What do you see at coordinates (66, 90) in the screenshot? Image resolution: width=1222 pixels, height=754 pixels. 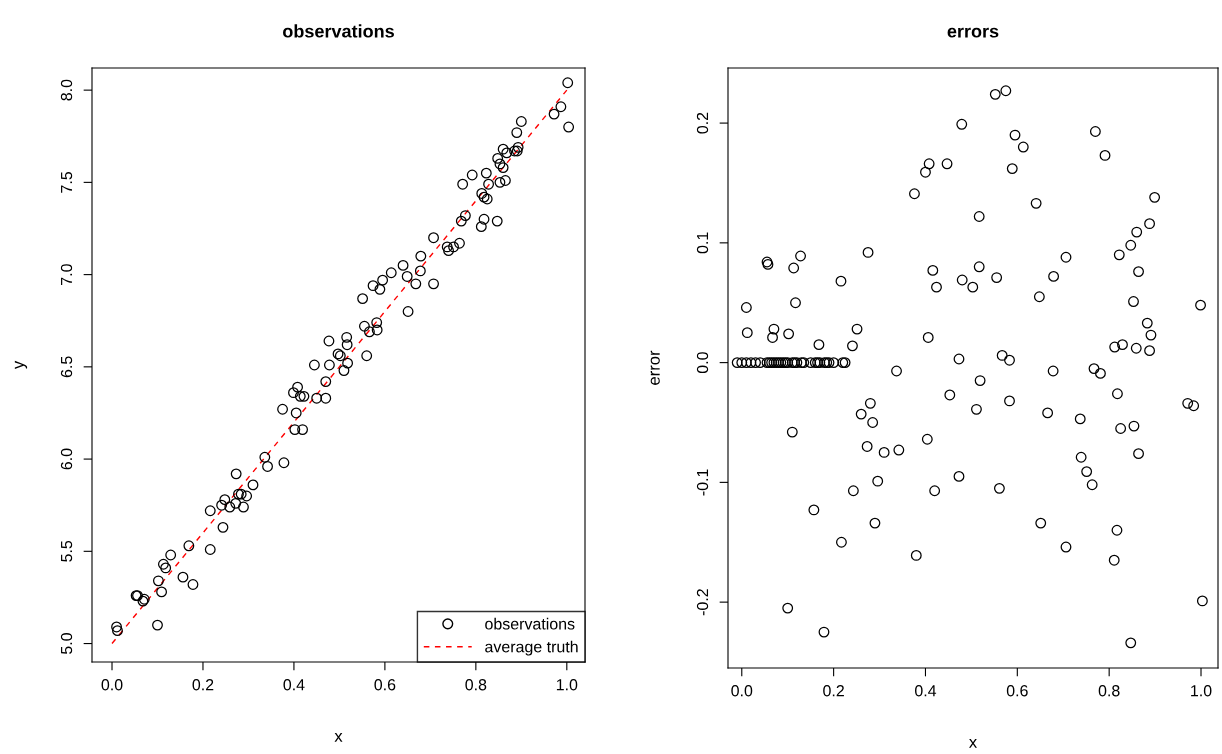 I see `y-tick-label: 8.0` at bounding box center [66, 90].